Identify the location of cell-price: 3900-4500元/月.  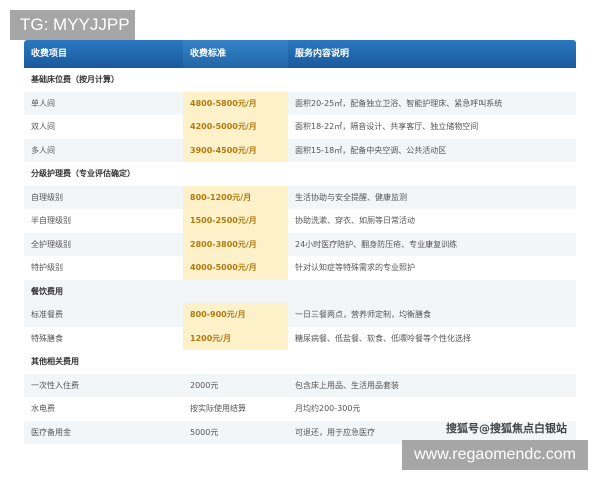
(235, 150).